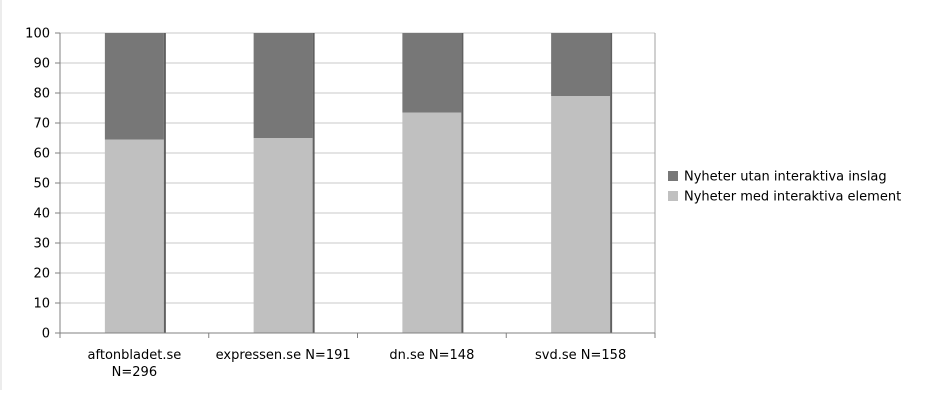 The height and width of the screenshot is (394, 926). I want to click on x-tick-label: expressen.se N=191, so click(283, 355).